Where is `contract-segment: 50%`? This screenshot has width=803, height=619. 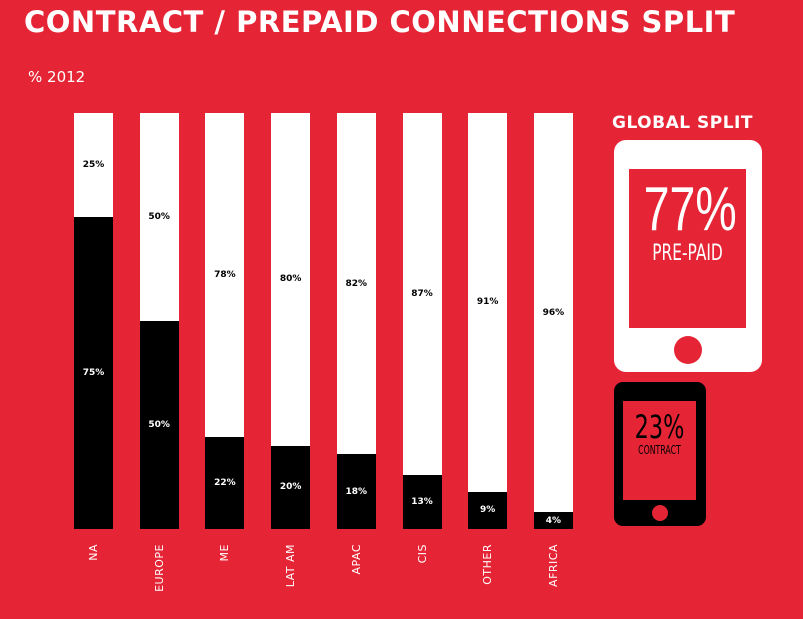
contract-segment: 50% is located at coordinates (159, 425).